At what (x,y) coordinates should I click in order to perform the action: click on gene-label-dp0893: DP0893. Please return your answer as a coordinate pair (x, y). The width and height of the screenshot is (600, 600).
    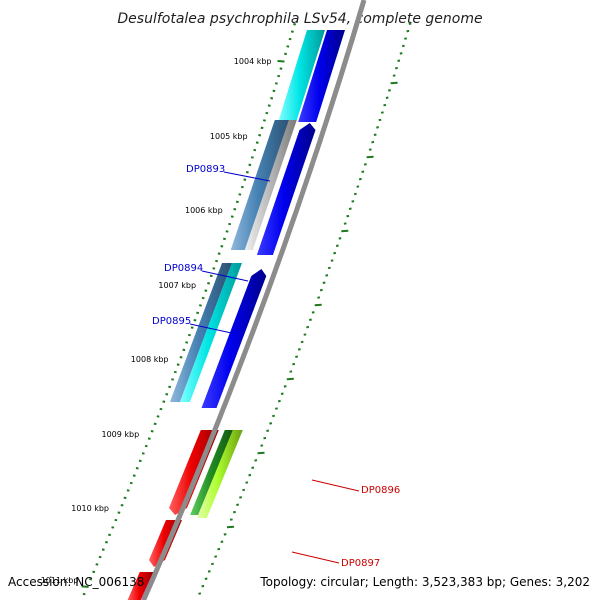
    Looking at the image, I should click on (205, 169).